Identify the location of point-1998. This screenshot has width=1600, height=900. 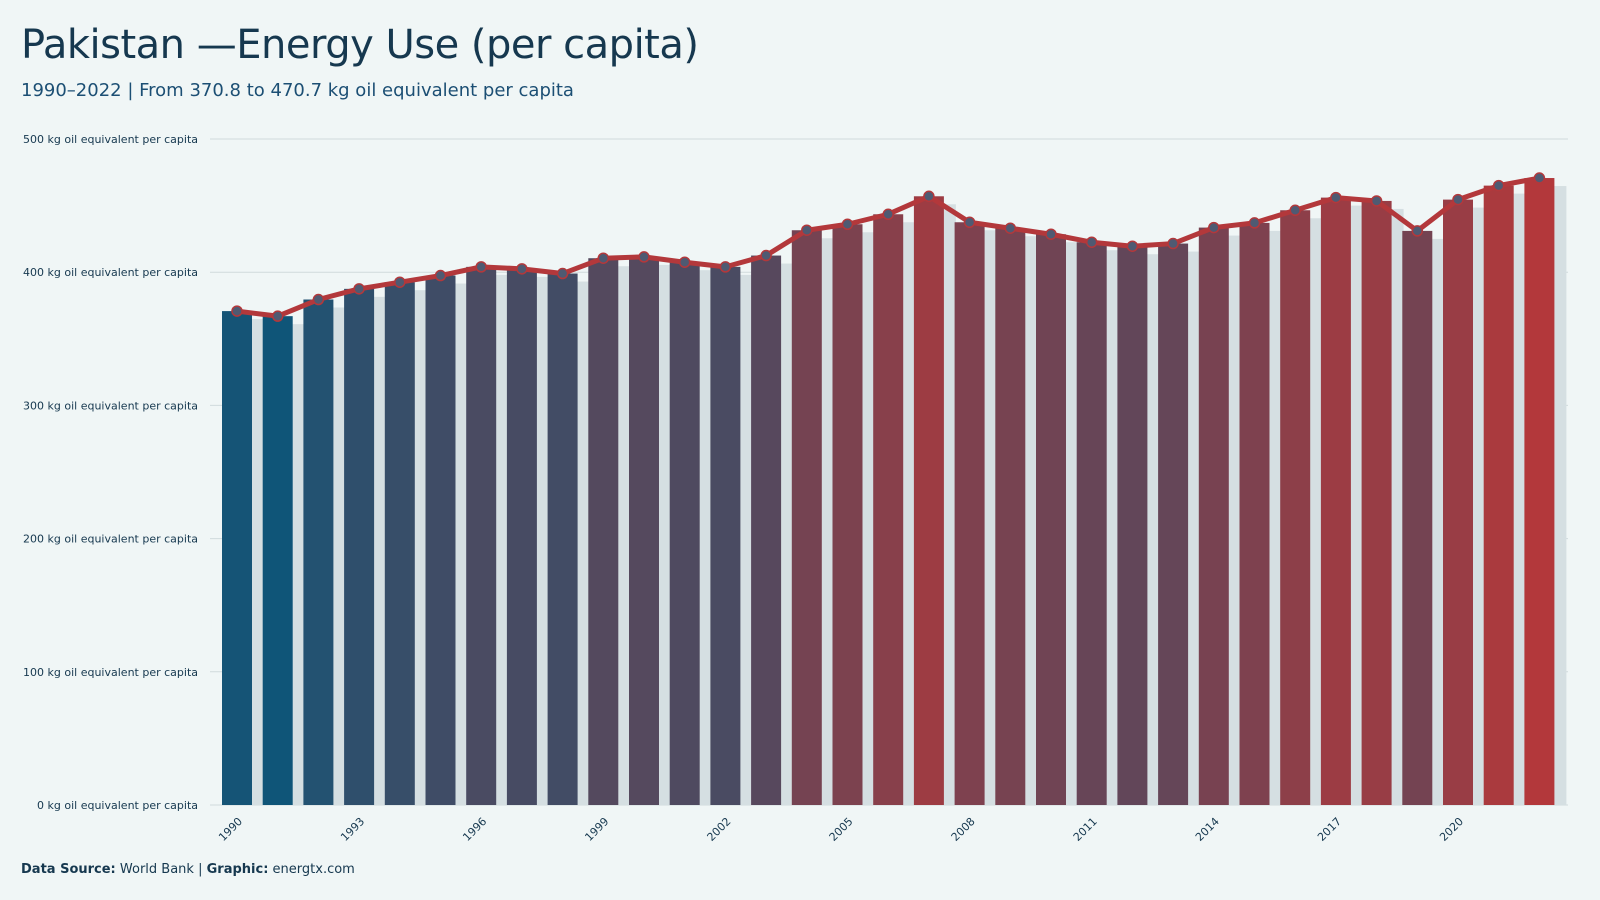
(562, 273).